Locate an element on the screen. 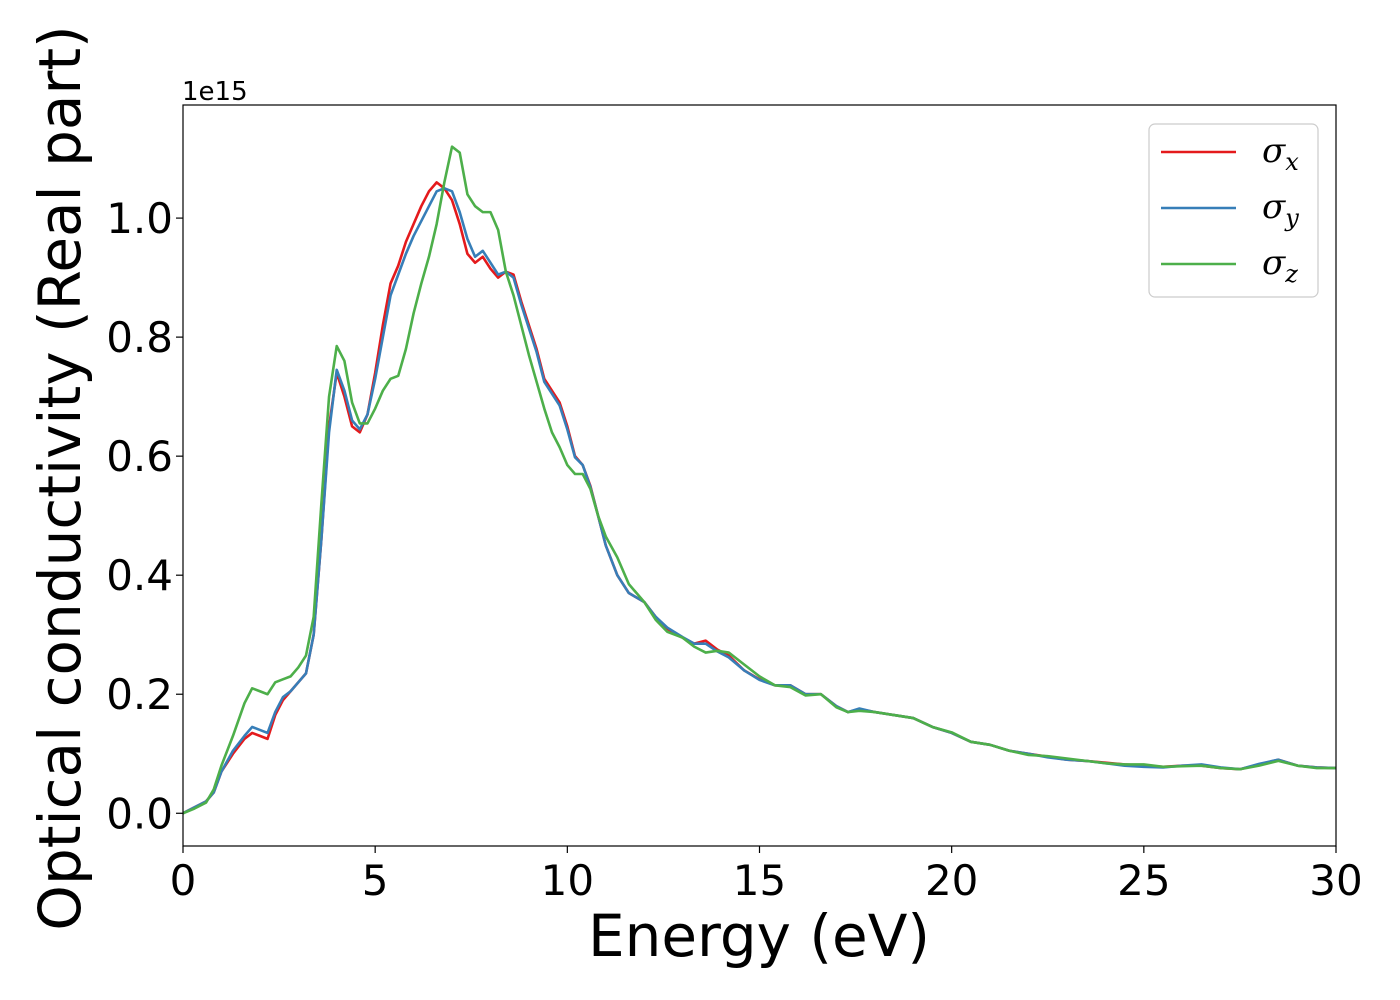 The width and height of the screenshot is (1400, 1000). x-axis-label: Energy (eV) is located at coordinates (759, 936).